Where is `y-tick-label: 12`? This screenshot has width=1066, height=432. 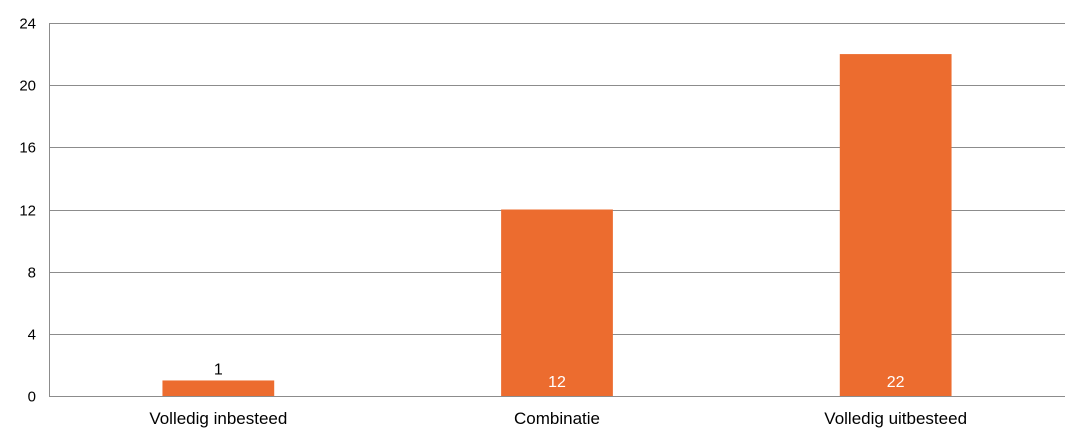 y-tick-label: 12 is located at coordinates (27, 211).